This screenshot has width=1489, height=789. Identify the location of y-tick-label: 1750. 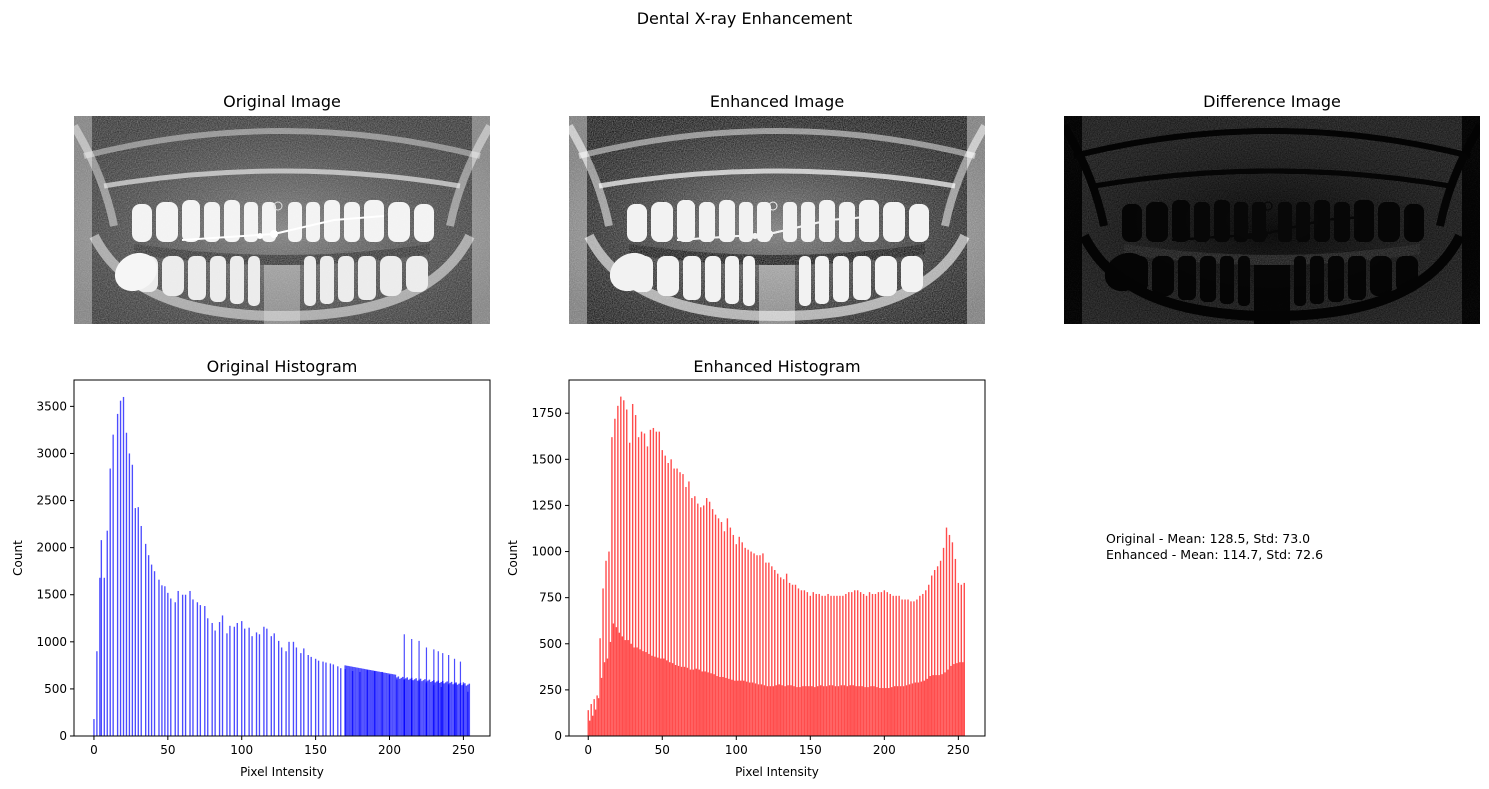
(546, 413).